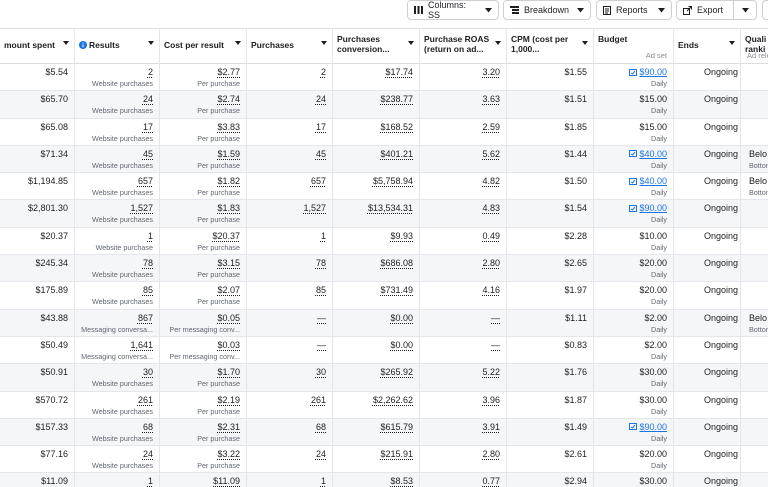  Describe the element at coordinates (396, 126) in the screenshot. I see `conversion-value: $168.52` at that location.